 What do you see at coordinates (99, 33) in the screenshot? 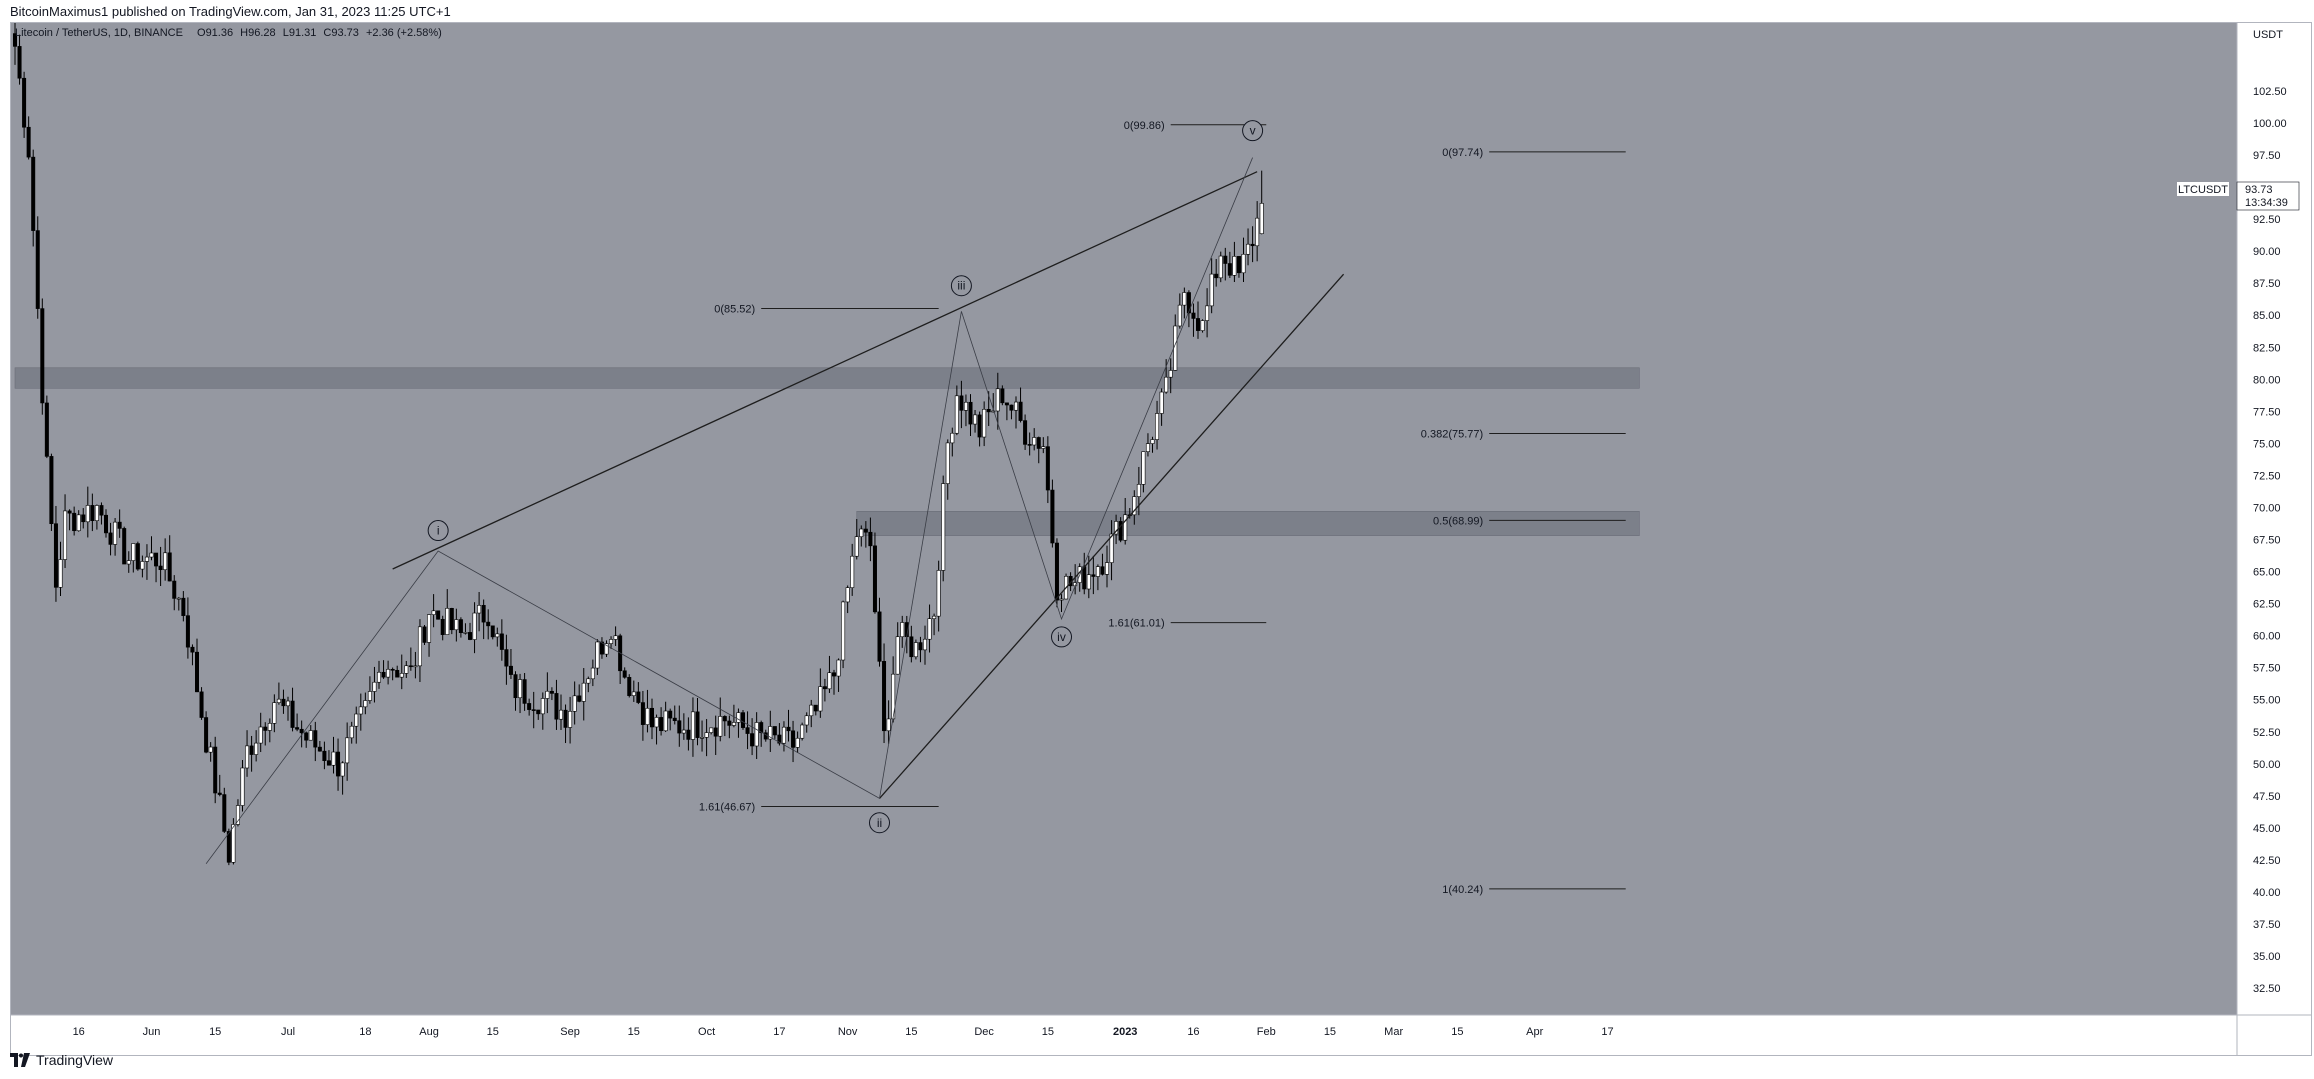
I see `symbol-line: Litecoin / TetherUS, 1D, BINANCE` at bounding box center [99, 33].